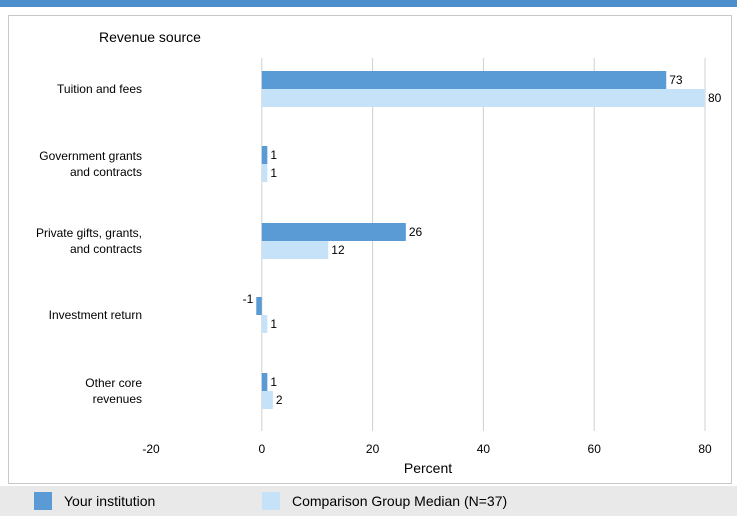  I want to click on category-label: Other core revenues, so click(113, 391).